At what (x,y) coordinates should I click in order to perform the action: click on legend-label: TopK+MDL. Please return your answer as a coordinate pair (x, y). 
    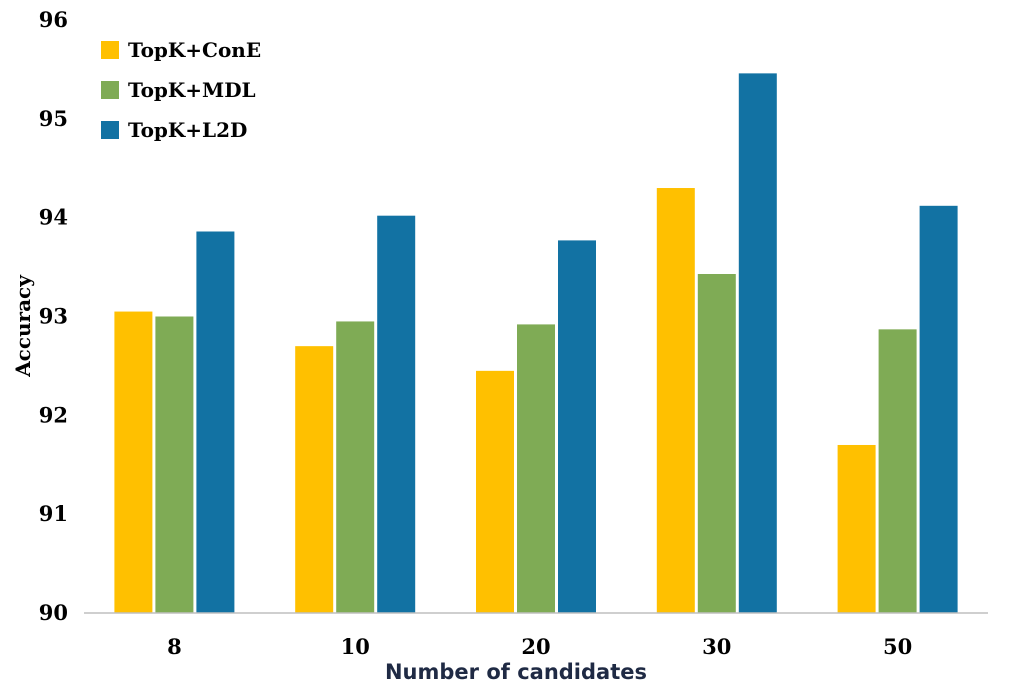
    Looking at the image, I should click on (192, 90).